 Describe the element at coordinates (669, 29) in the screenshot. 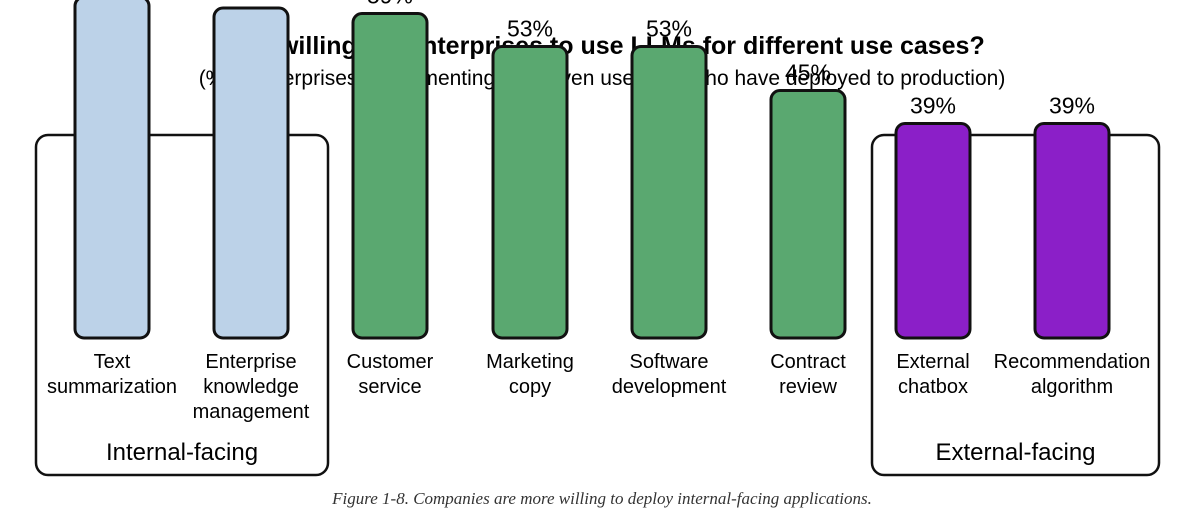

I see `value-label-4: 53%` at that location.